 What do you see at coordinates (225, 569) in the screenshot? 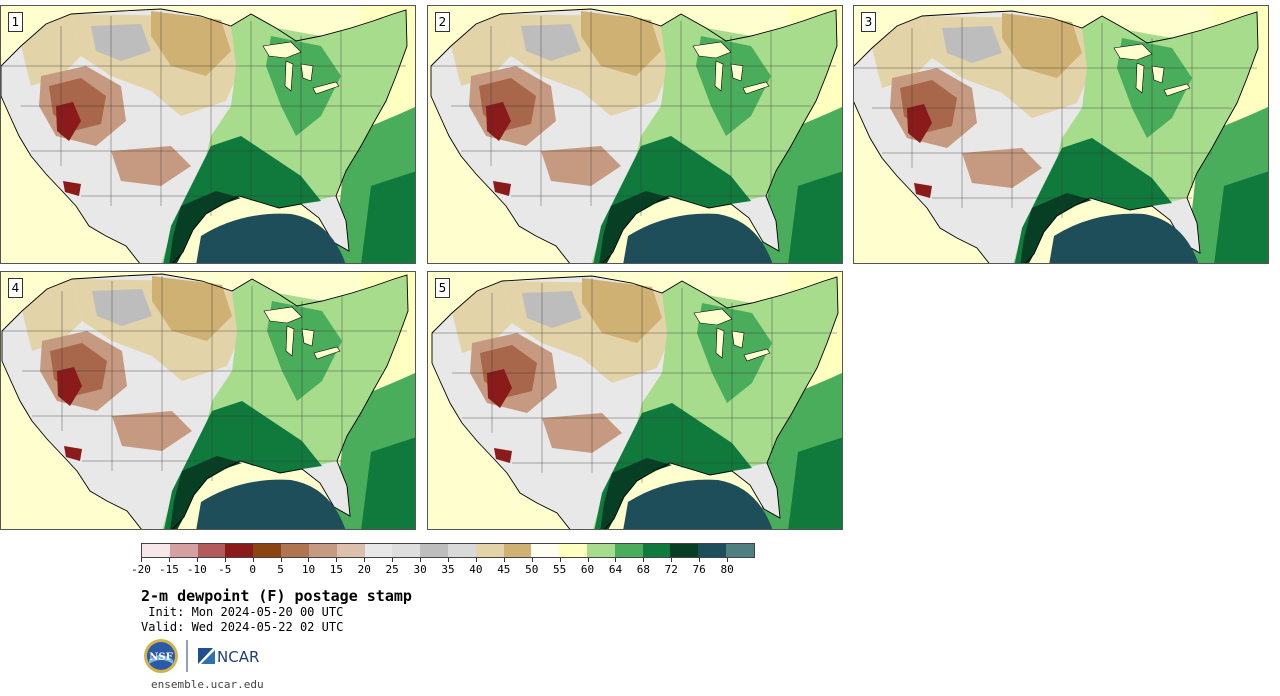
I see `colorbar-tick-label: -5` at bounding box center [225, 569].